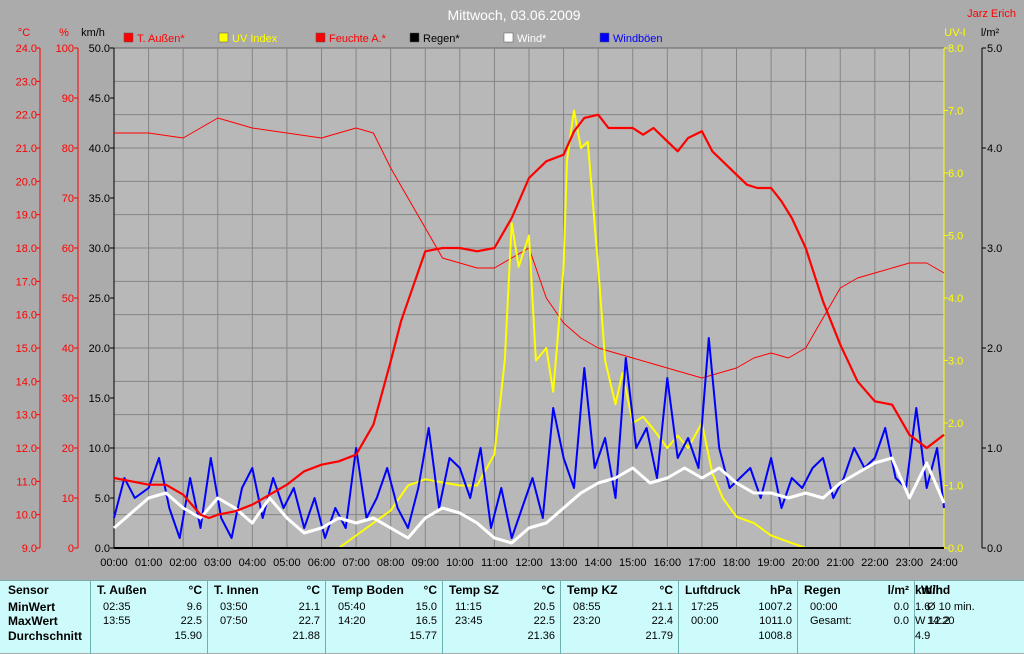 The height and width of the screenshot is (654, 1024). What do you see at coordinates (64, 33) in the screenshot?
I see `humidity-unit-label: %` at bounding box center [64, 33].